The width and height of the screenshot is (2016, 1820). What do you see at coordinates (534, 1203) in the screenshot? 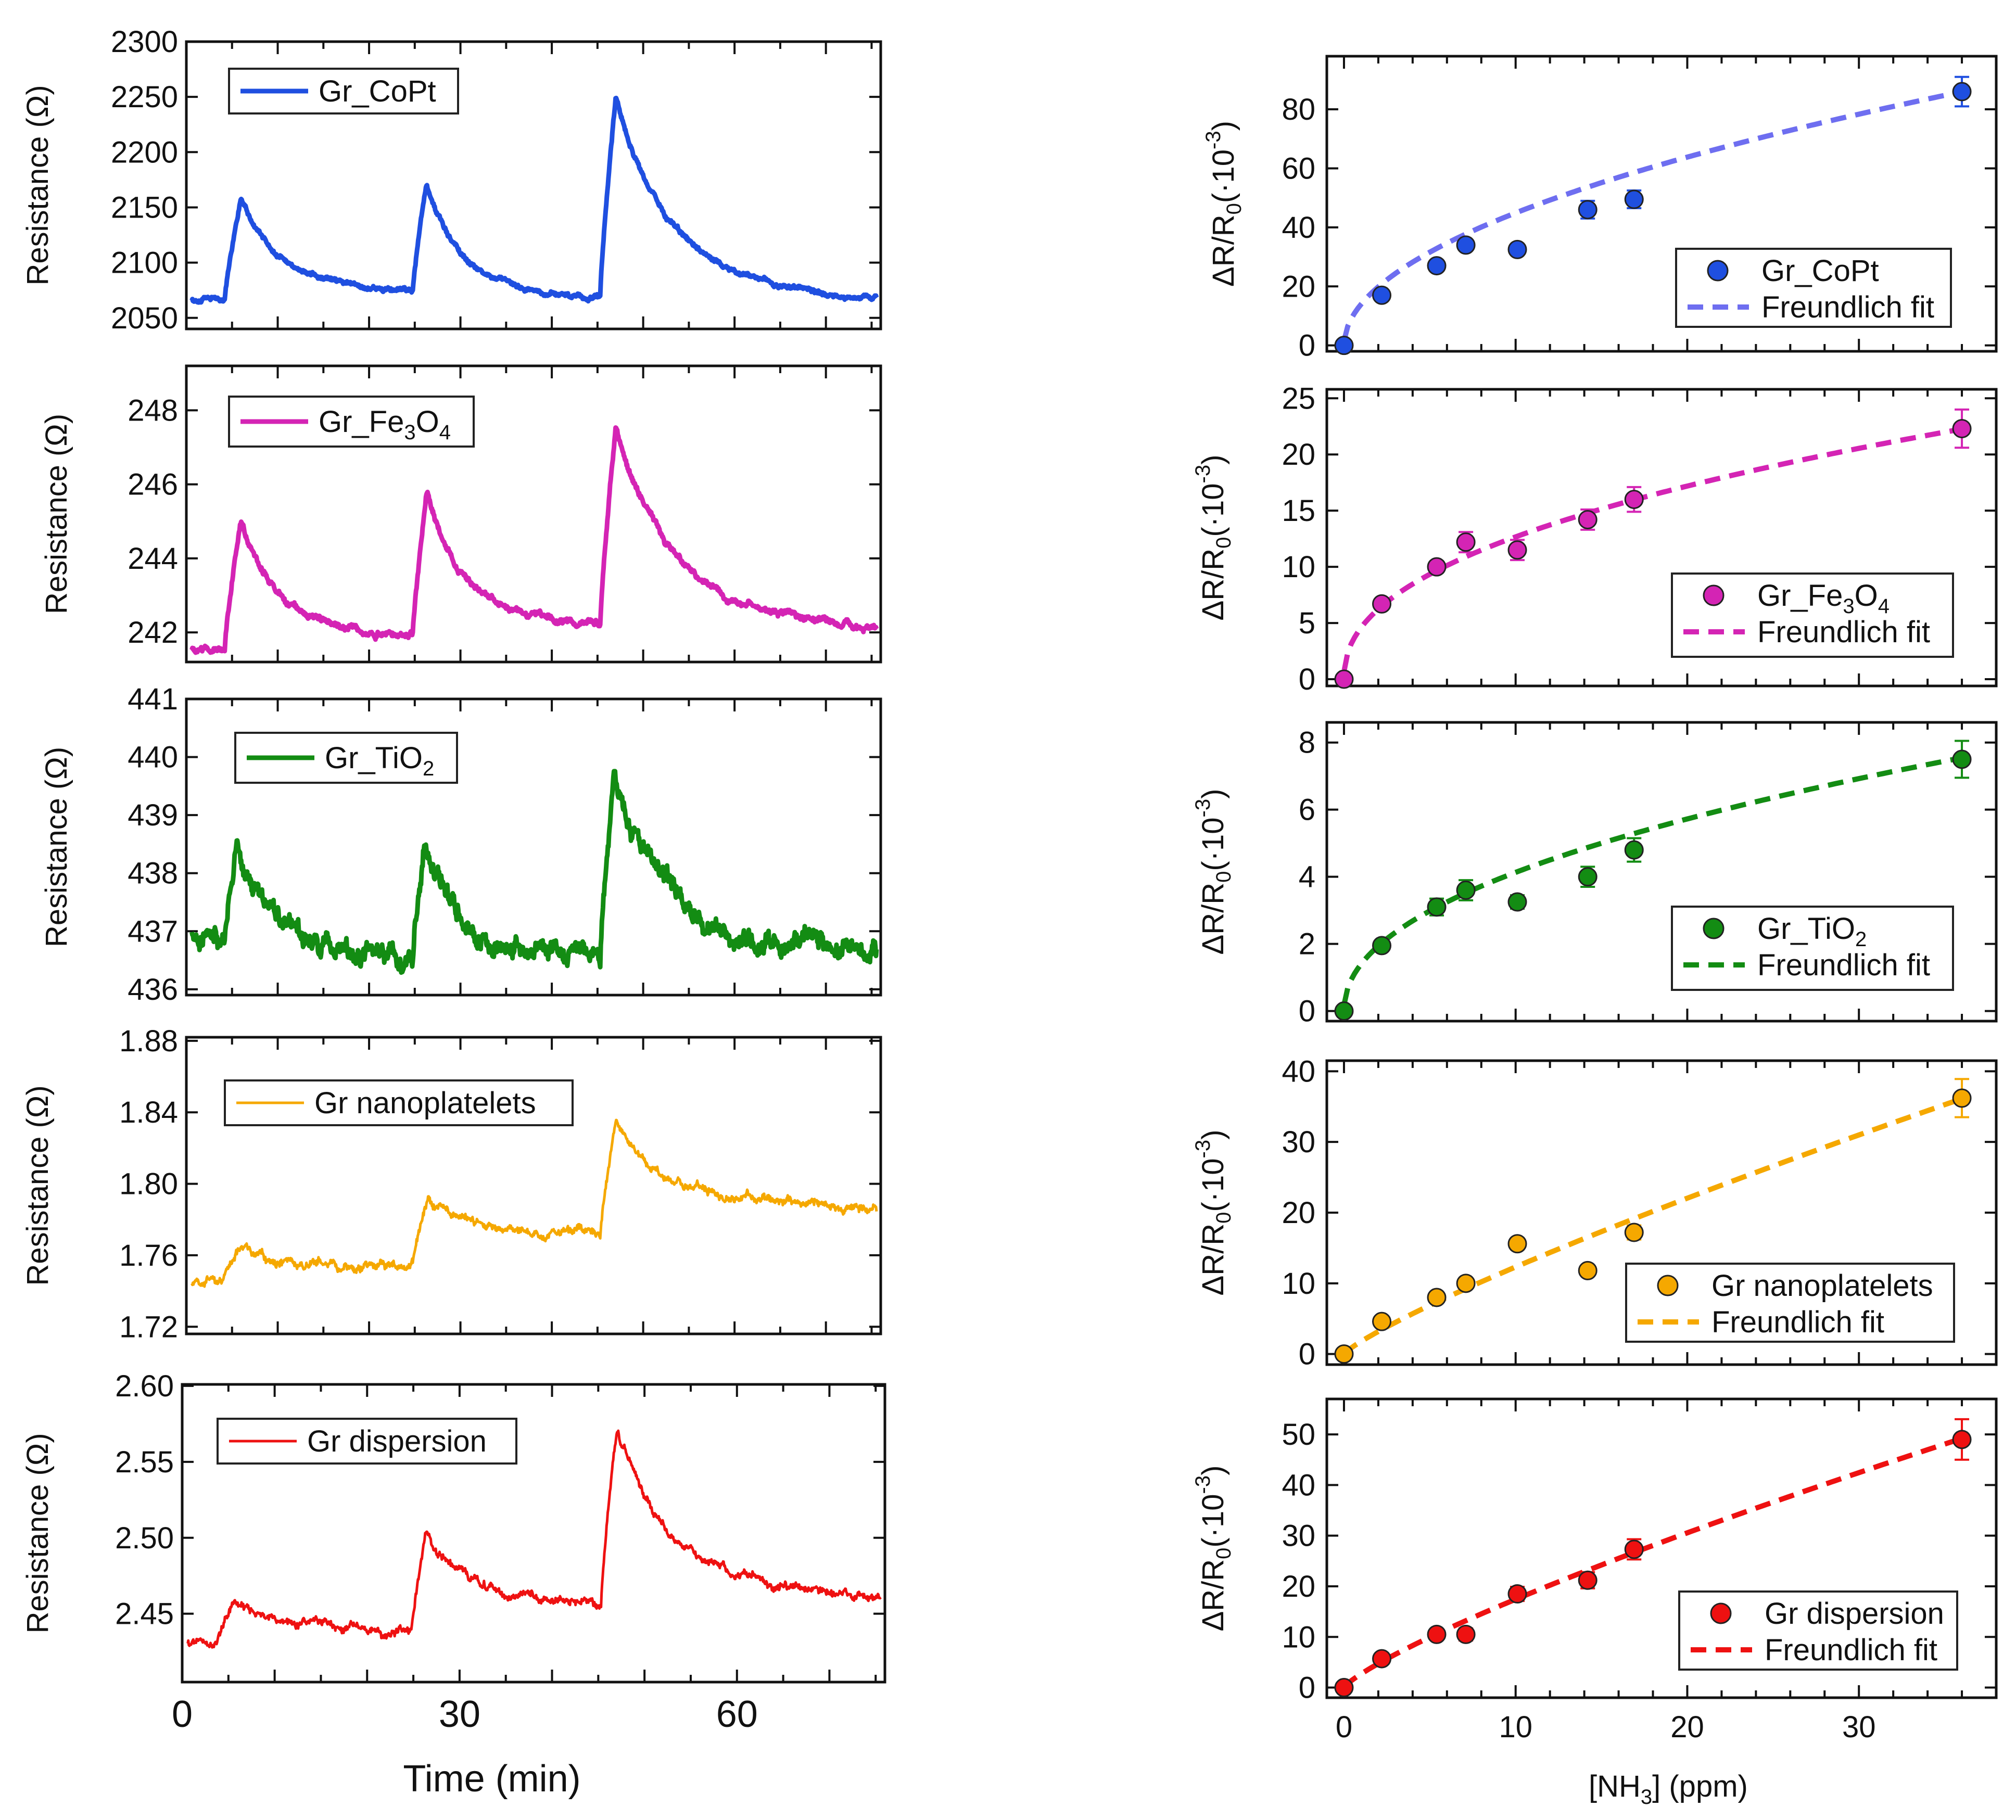
I see `left-nanoplatelets-series-line` at bounding box center [534, 1203].